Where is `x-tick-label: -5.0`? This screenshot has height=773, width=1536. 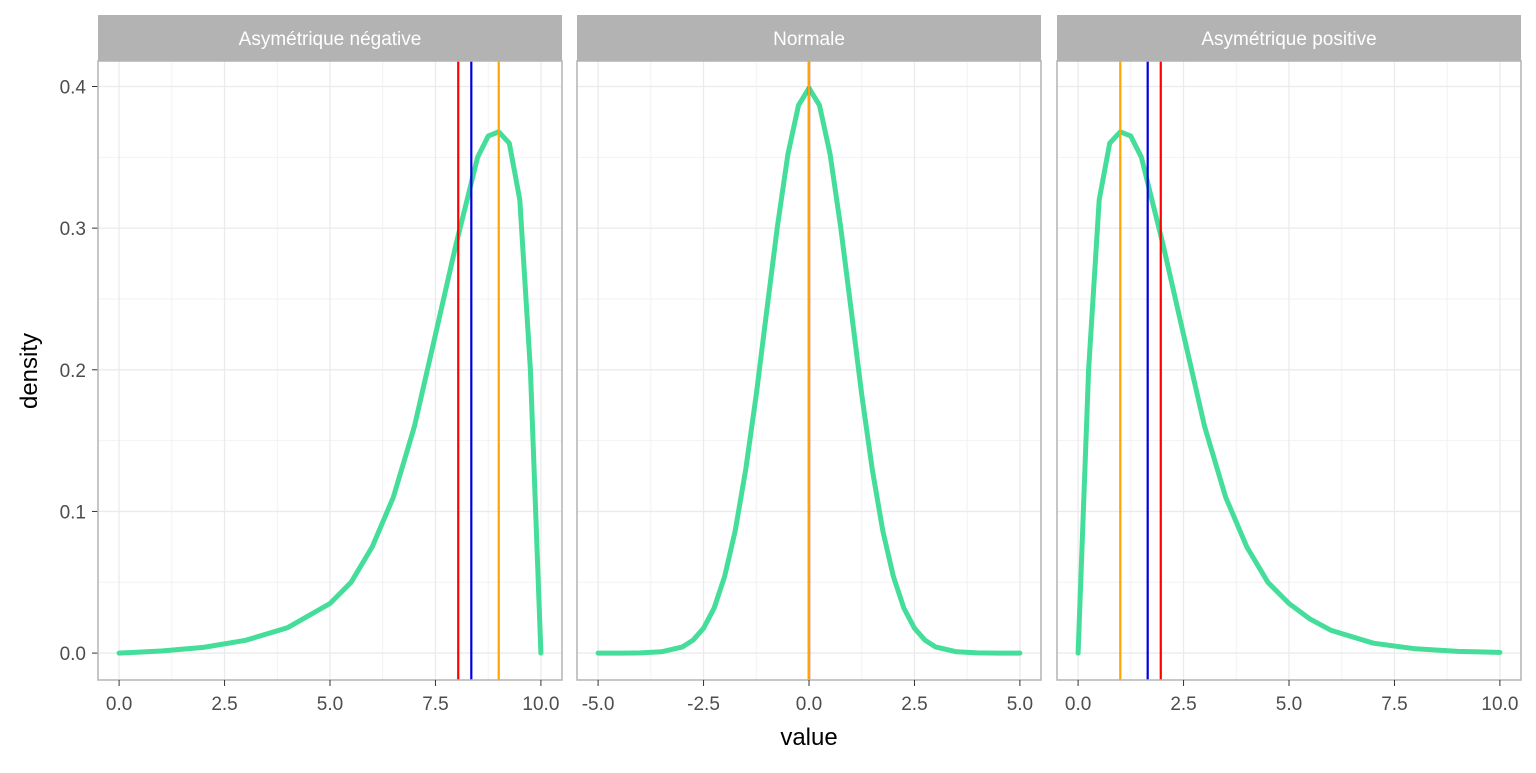 x-tick-label: -5.0 is located at coordinates (598, 704).